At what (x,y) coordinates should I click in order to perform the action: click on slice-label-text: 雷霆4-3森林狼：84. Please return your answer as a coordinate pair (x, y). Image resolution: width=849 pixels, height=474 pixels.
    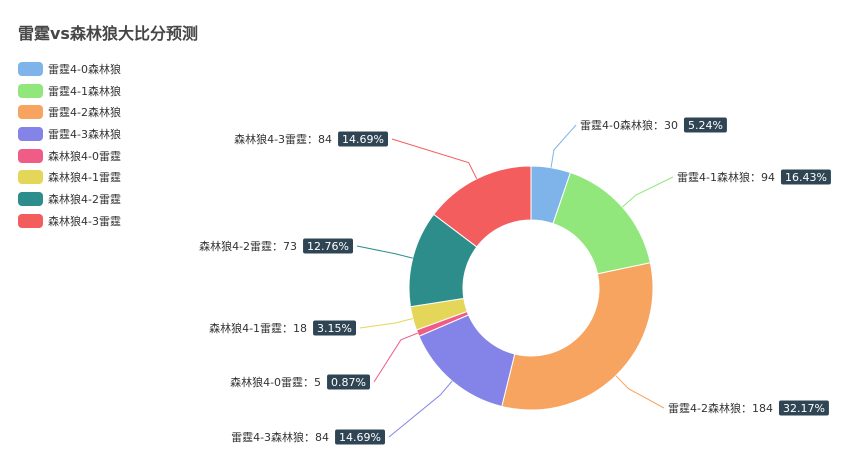
    Looking at the image, I should click on (280, 437).